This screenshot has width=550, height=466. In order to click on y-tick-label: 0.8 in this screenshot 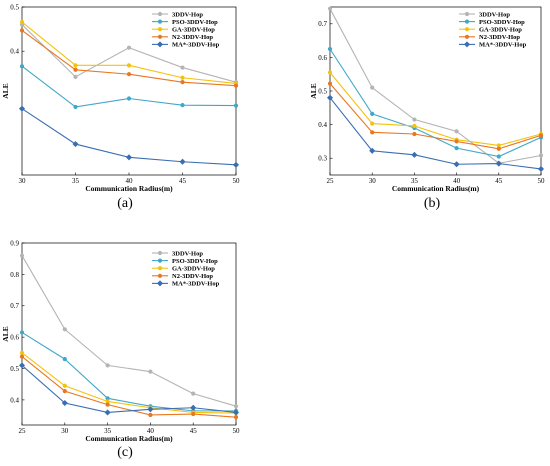, I will do `click(14, 275)`.